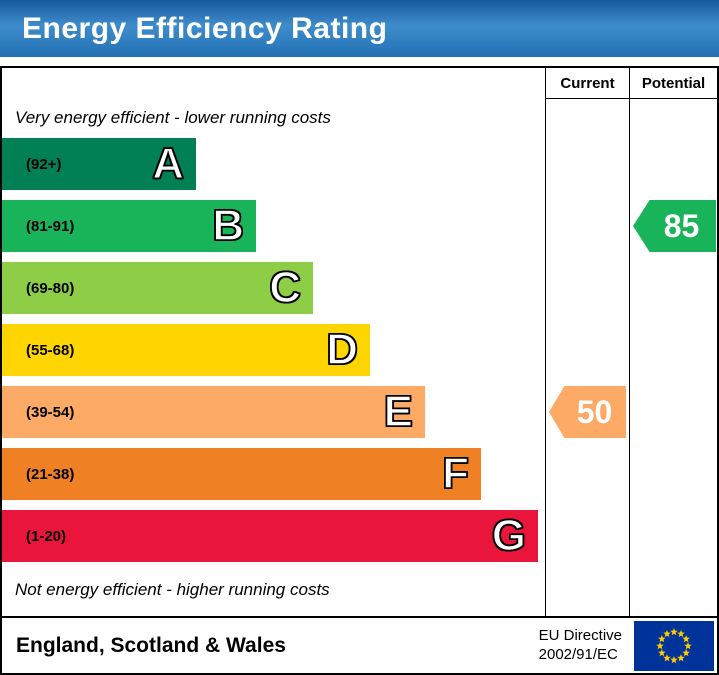 The image size is (719, 675). I want to click on potential-rating-arrow: 85, so click(674, 226).